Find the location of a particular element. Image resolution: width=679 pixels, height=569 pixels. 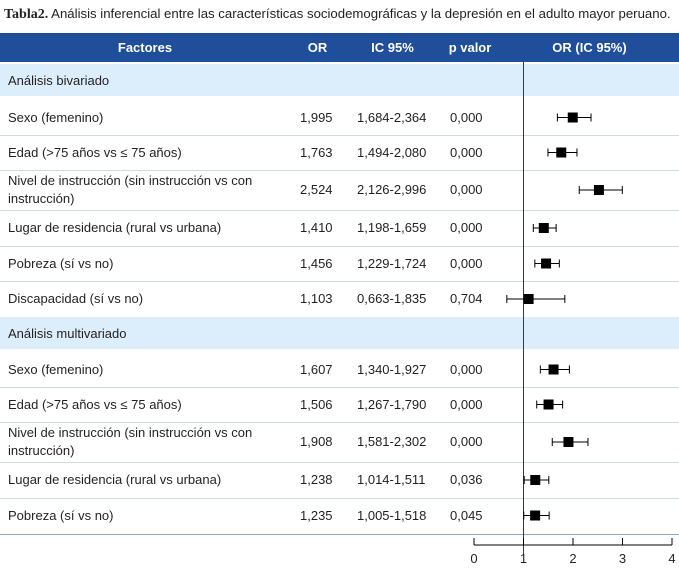

or-value: 1,908 is located at coordinates (316, 441).